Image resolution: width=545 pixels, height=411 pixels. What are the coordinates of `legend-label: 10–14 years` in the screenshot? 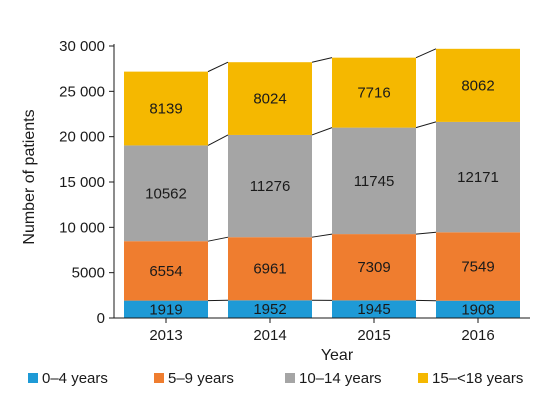 It's located at (340, 378).